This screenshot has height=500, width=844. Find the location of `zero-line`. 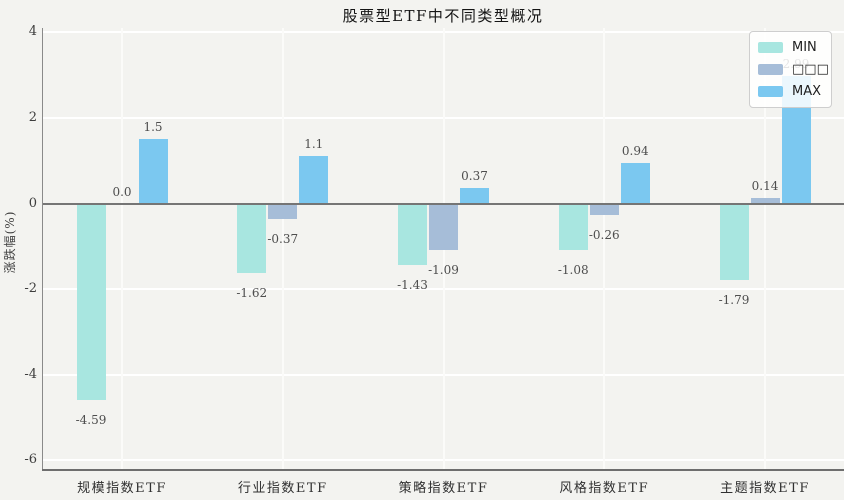

zero-line is located at coordinates (443, 203).